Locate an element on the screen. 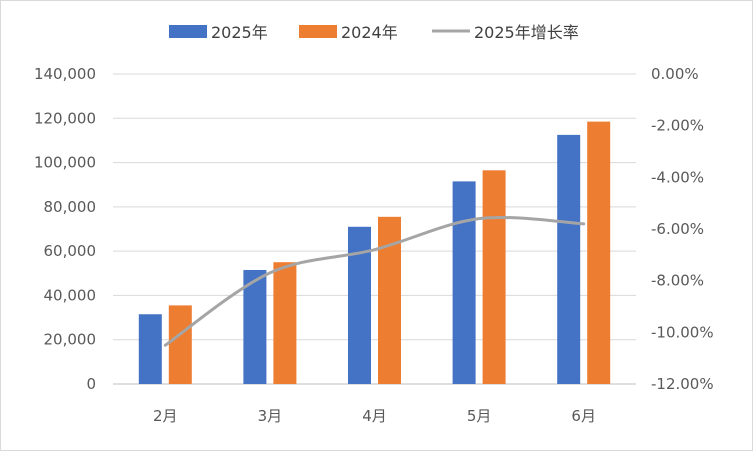 The width and height of the screenshot is (753, 451). legend-label: 2024年 is located at coordinates (369, 32).